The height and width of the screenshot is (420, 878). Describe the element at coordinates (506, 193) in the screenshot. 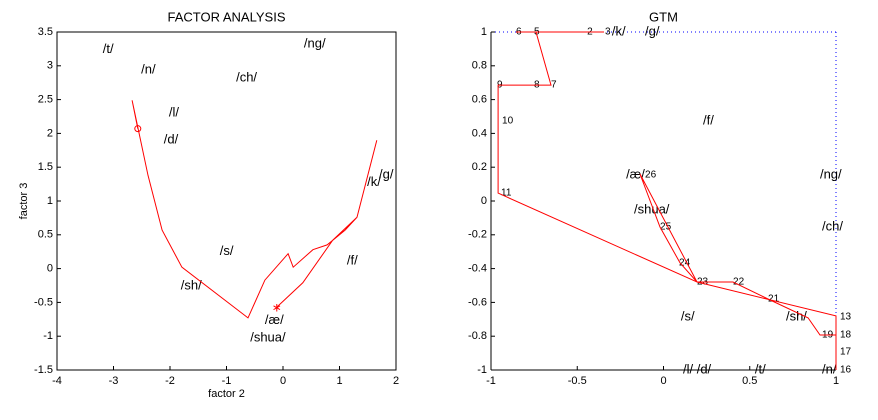

I see `point-label: 11` at that location.